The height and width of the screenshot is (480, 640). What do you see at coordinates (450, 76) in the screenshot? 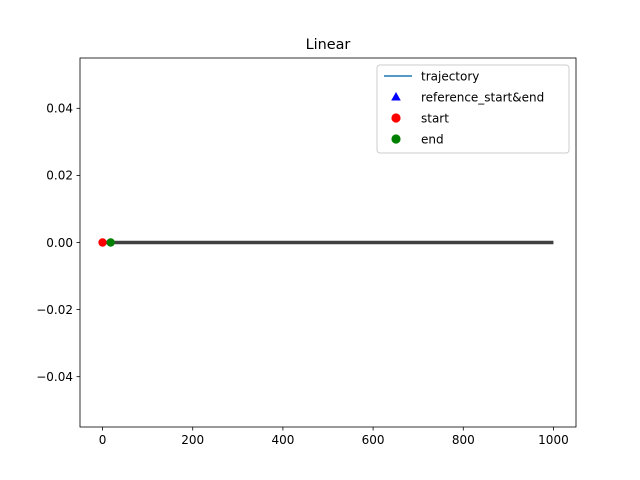
I see `legend-label: trajectory` at bounding box center [450, 76].